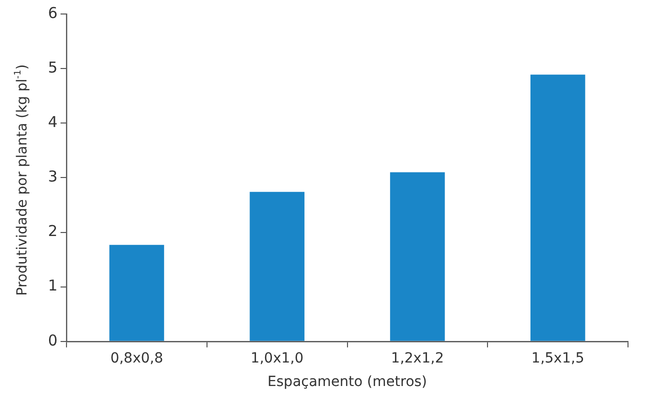 Image resolution: width=658 pixels, height=401 pixels. Describe the element at coordinates (137, 358) in the screenshot. I see `x-tick-label: 0,8x0,8` at that location.